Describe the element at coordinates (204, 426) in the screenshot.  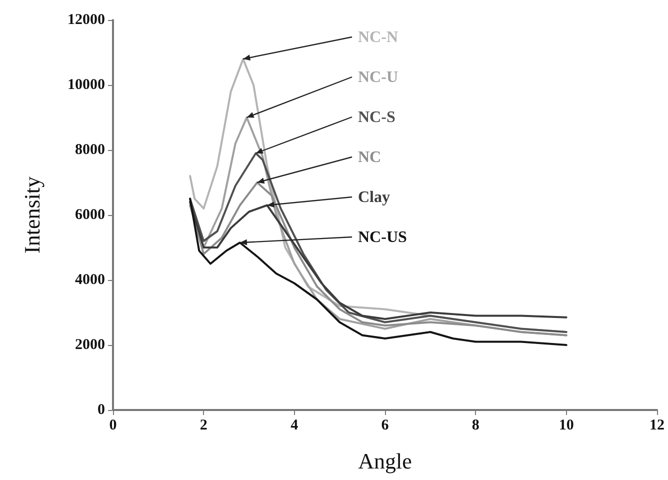
I see `x-tick-label: 2` at that location.